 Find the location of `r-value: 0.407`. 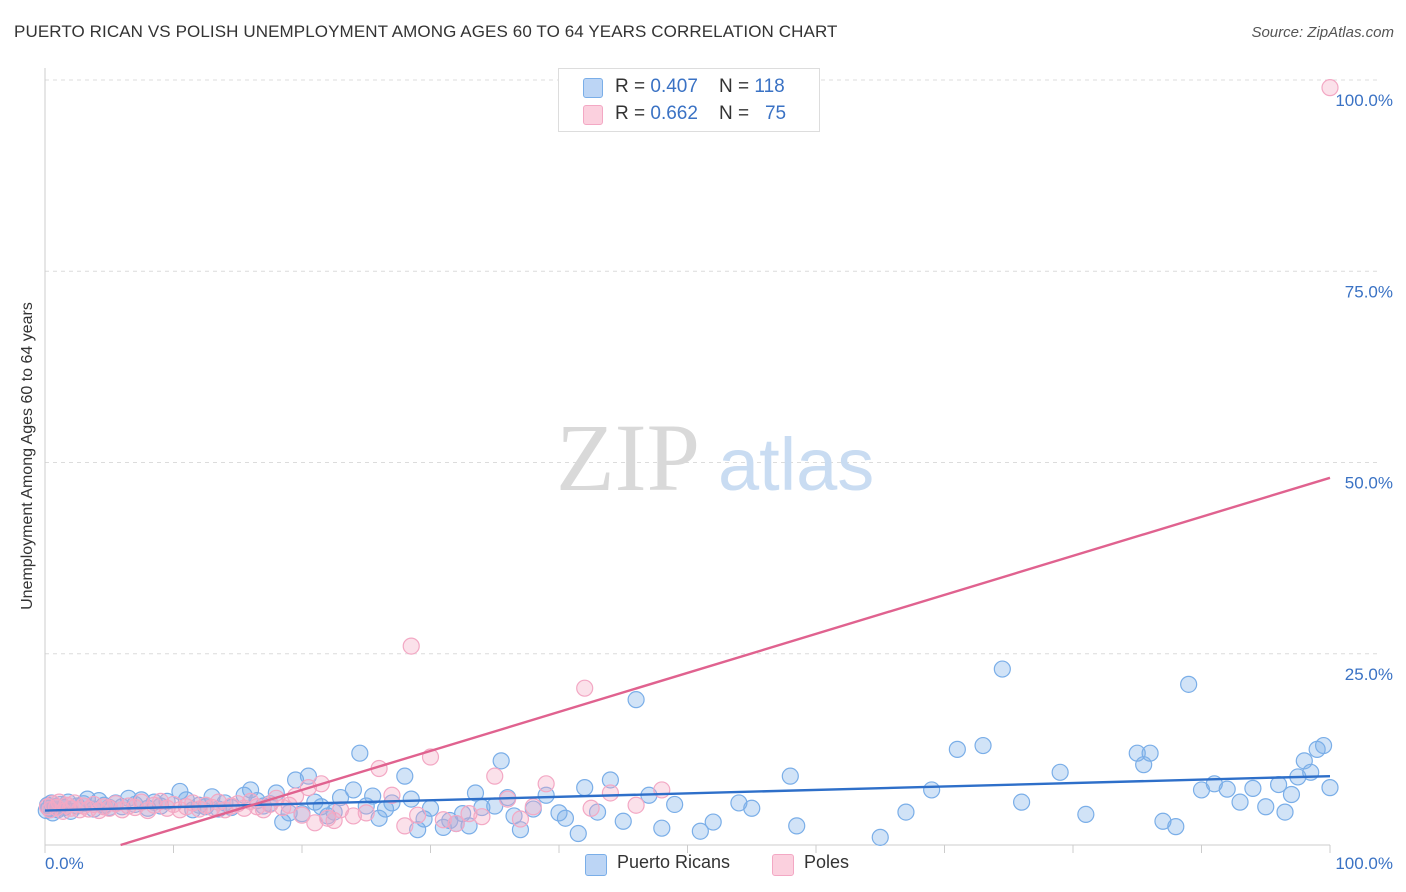

r-value: 0.407 is located at coordinates (674, 86).